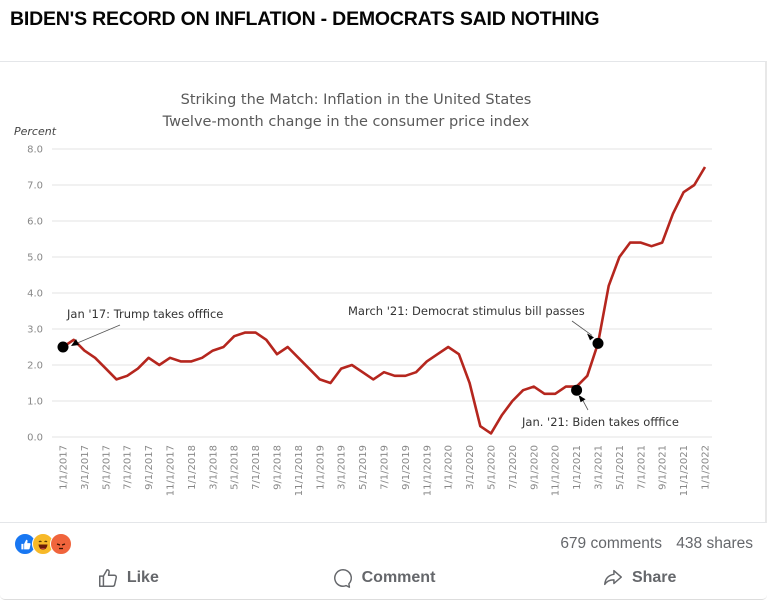 This screenshot has height=600, width=767. What do you see at coordinates (107, 578) in the screenshot?
I see `thumbs-up-icon` at bounding box center [107, 578].